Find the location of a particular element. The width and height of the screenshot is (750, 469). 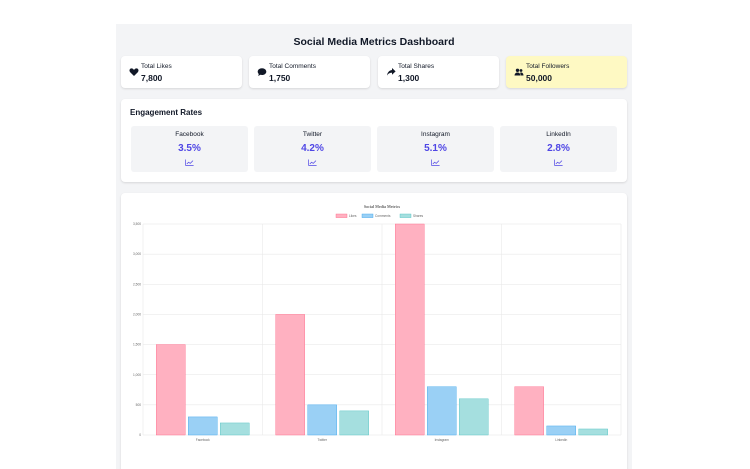

stat-card-followers: Total Followers 50,000 is located at coordinates (566, 72).